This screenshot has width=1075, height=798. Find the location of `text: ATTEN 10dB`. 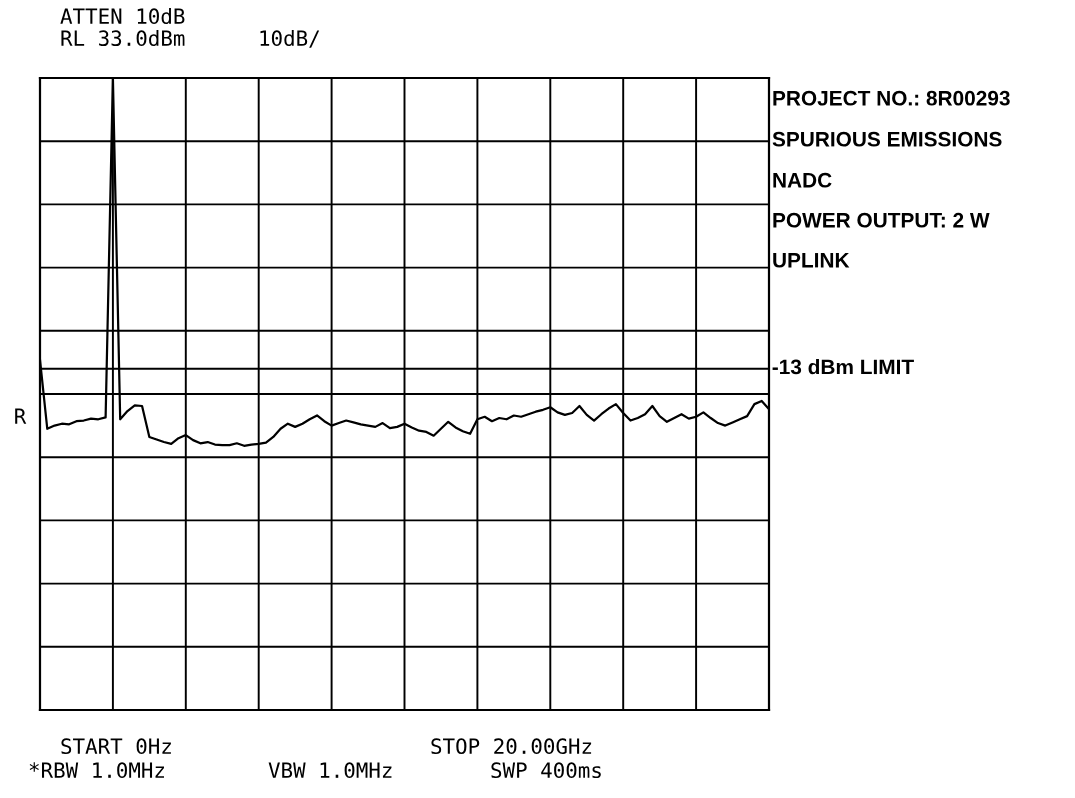

text: ATTEN 10dB is located at coordinates (122, 16).